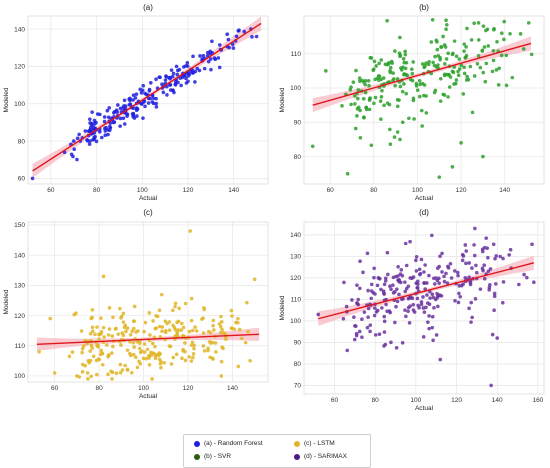 This screenshot has height=468, width=550. What do you see at coordinates (297, 456) in the screenshot?
I see `legend-marker-sarimax` at bounding box center [297, 456].